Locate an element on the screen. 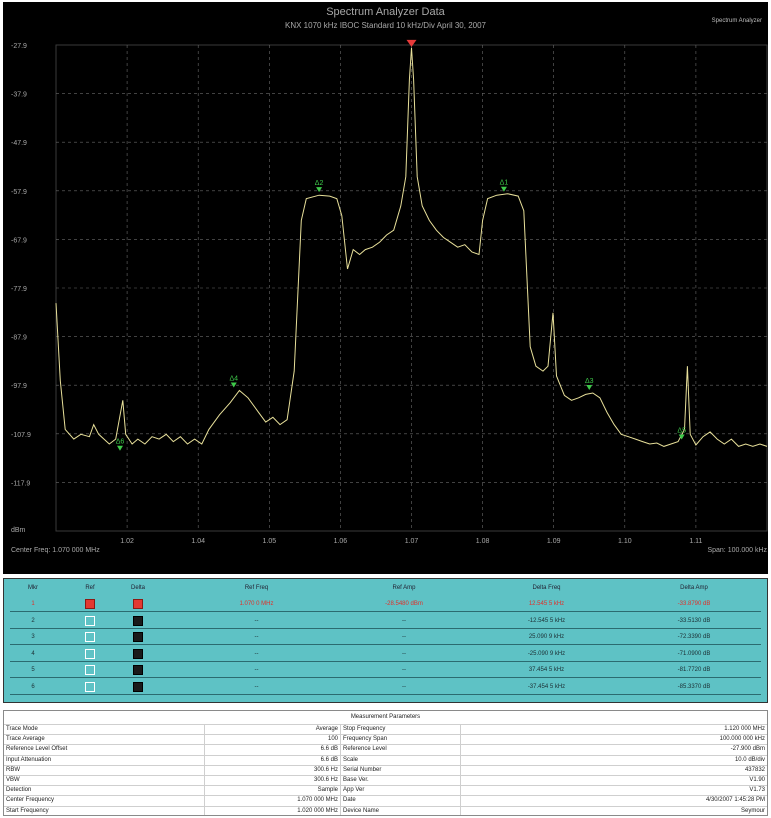  x-tick-label: 1.05 is located at coordinates (269, 541).